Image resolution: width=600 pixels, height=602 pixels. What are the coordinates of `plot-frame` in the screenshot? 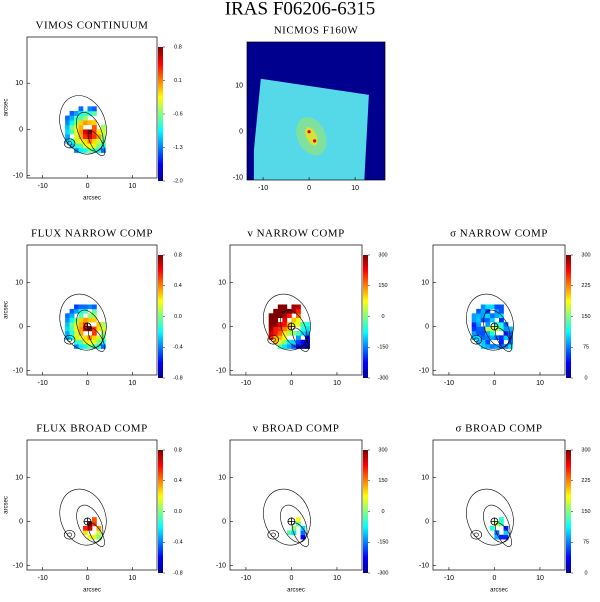 It's located at (92, 107).